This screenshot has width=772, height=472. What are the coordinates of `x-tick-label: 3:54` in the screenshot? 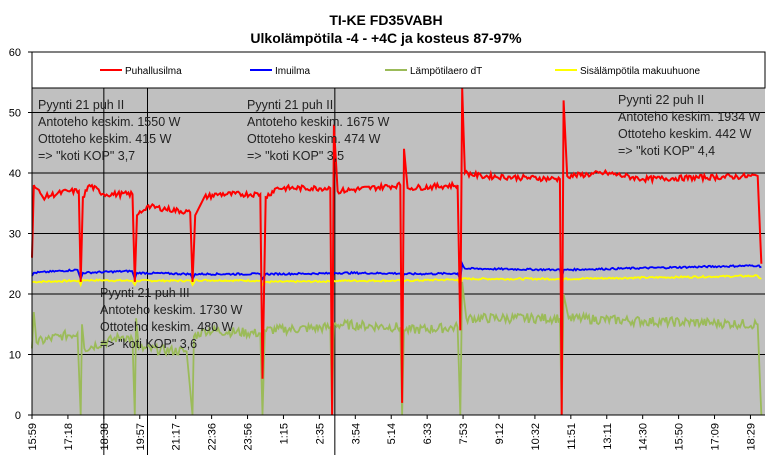 It's located at (356, 433).